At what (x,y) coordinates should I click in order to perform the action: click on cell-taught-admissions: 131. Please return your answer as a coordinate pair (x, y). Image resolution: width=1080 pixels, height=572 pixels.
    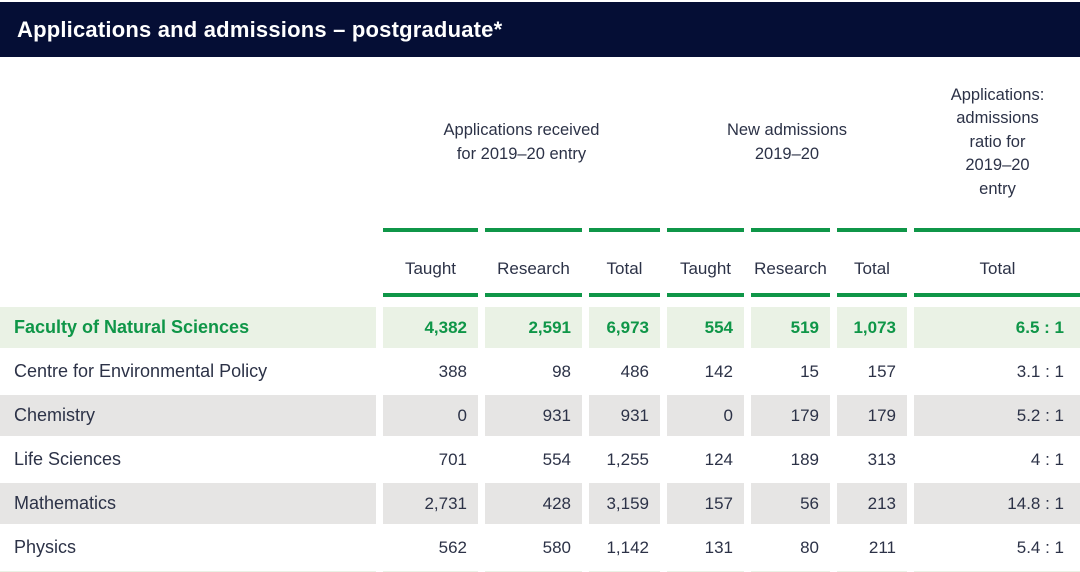
    Looking at the image, I should click on (705, 547).